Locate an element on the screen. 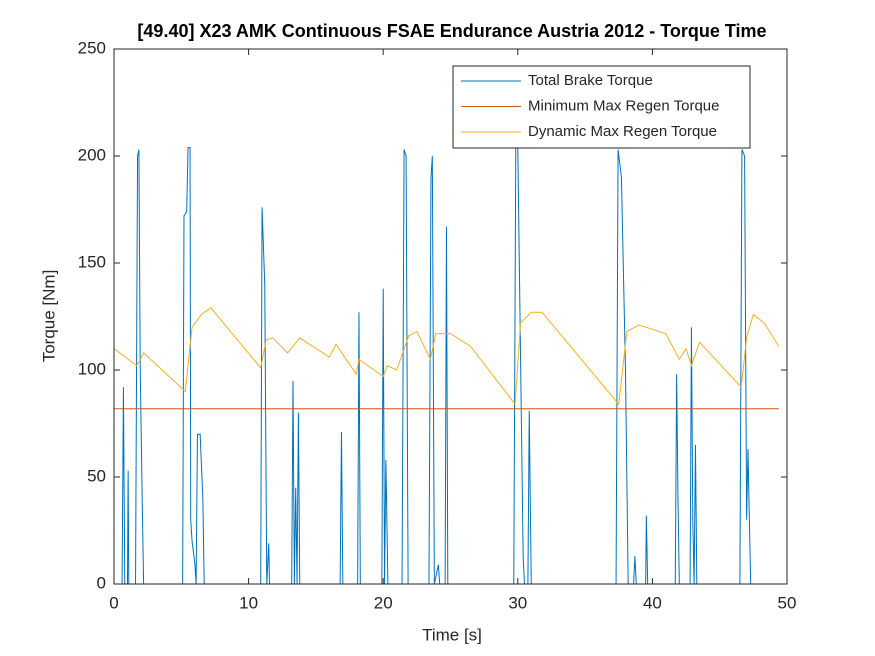  legend-label: Dynamic Max Regen Torque is located at coordinates (622, 131).